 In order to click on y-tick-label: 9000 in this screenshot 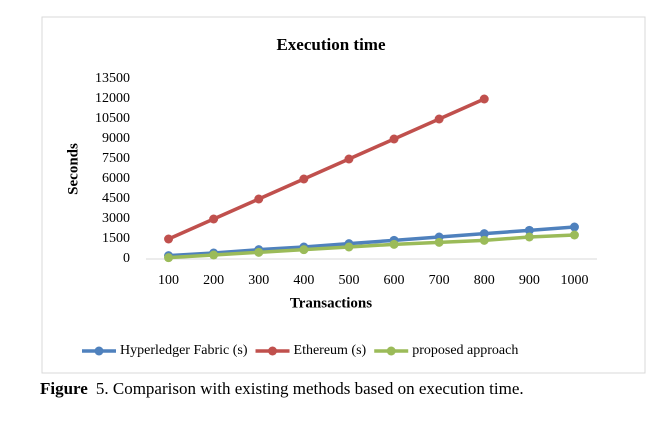, I will do `click(116, 138)`.